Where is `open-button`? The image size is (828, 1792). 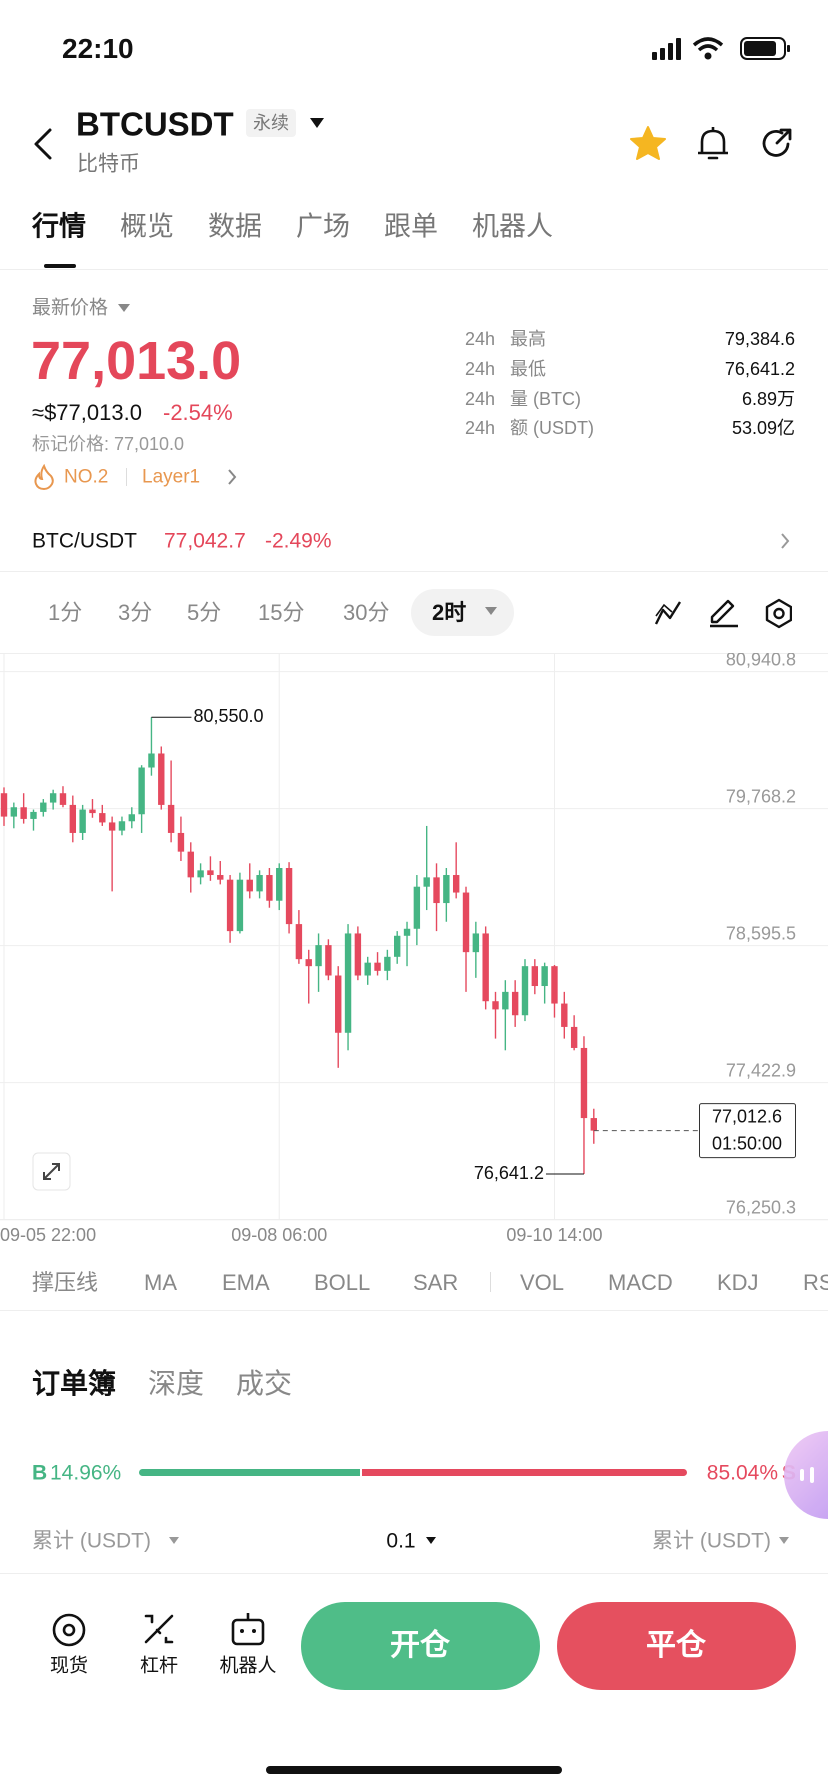
open-button is located at coordinates (420, 1646).